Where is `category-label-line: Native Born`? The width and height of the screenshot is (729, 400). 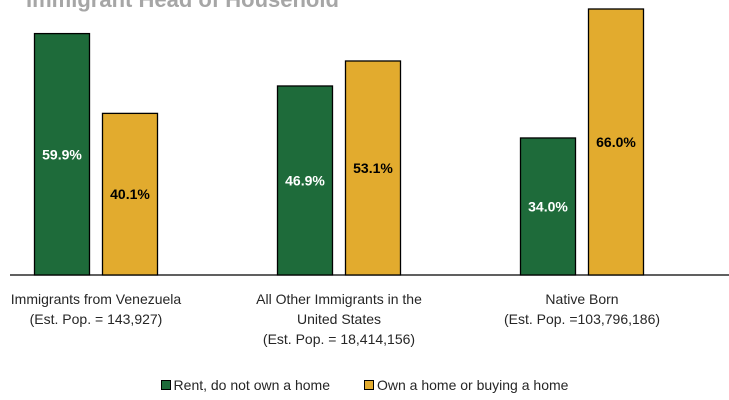 category-label-line: Native Born is located at coordinates (582, 299).